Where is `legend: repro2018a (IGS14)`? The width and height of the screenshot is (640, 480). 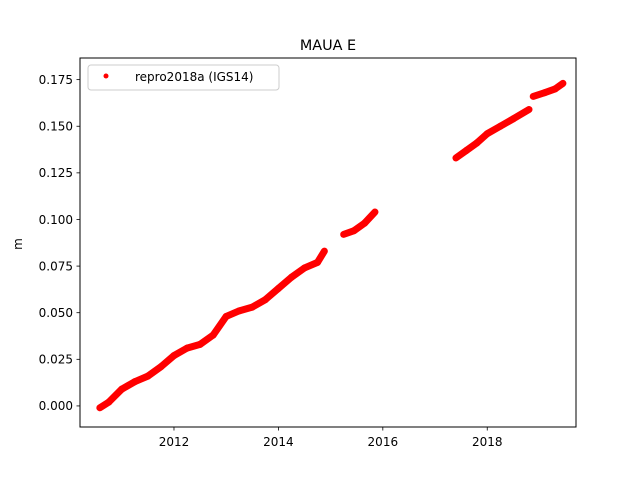 legend: repro2018a (IGS14) is located at coordinates (183, 77).